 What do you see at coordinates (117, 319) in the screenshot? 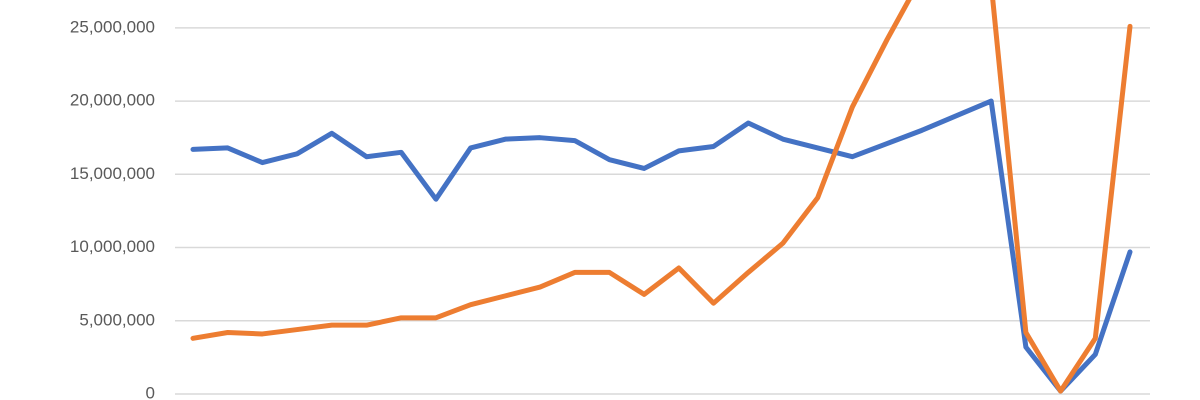
I see `y-tick-label: 5,000,000` at bounding box center [117, 319].